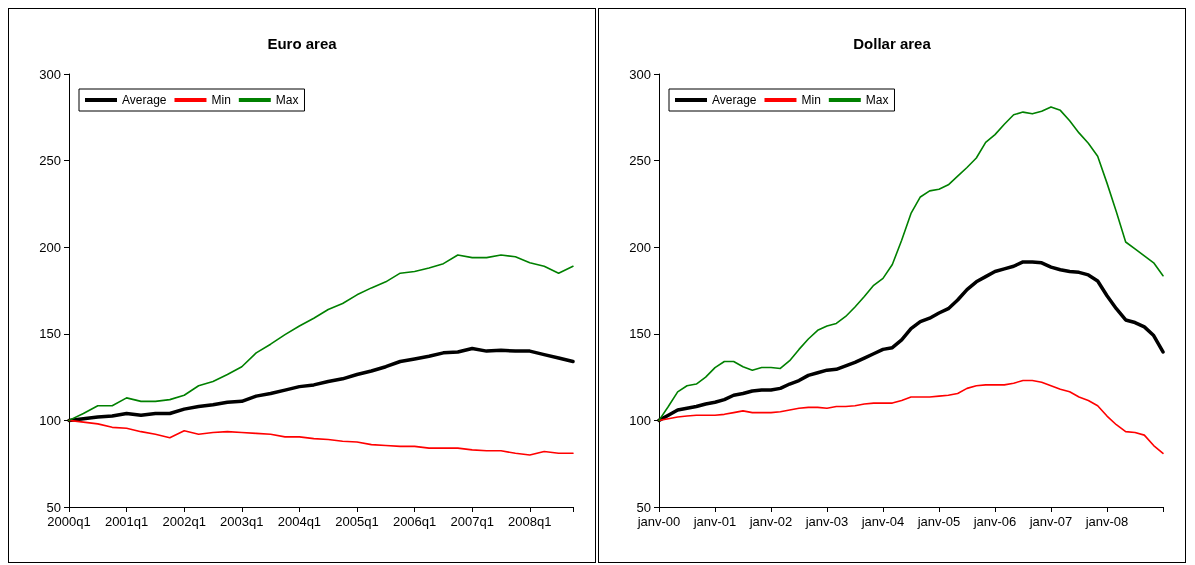  Describe the element at coordinates (472, 521) in the screenshot. I see `x-tick-label: 2007q1` at that location.